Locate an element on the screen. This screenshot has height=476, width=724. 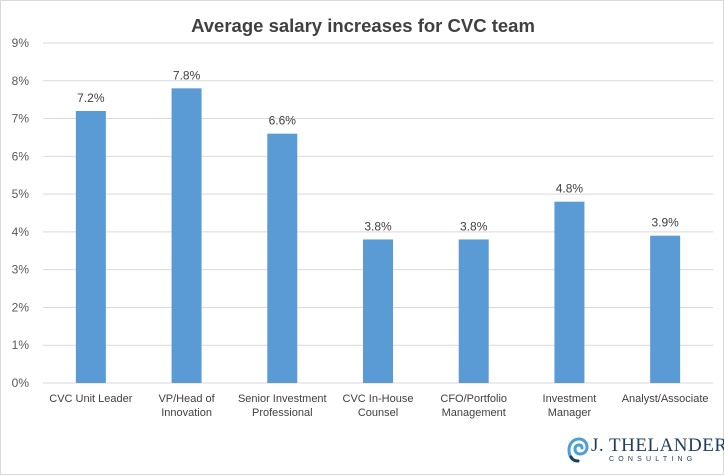
x-category-label: Manager is located at coordinates (570, 413).